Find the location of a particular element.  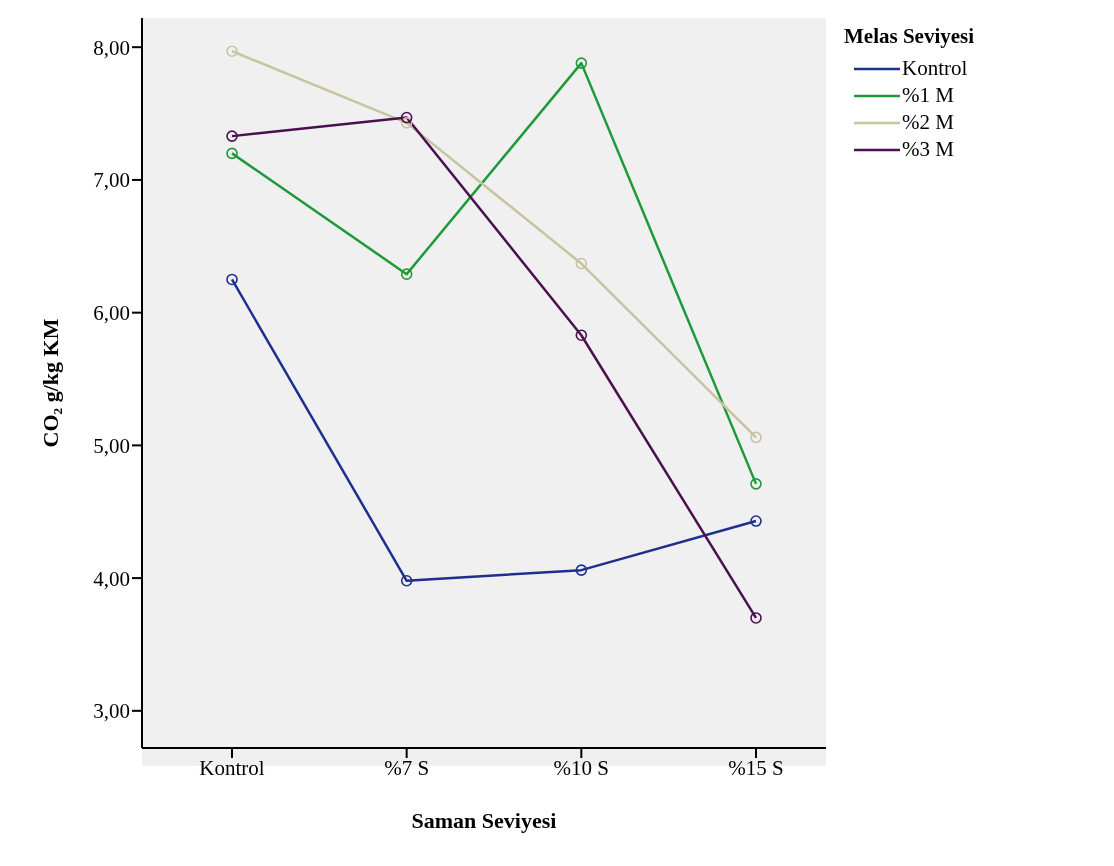

y-tick-label: 7,00 is located at coordinates (111, 180).